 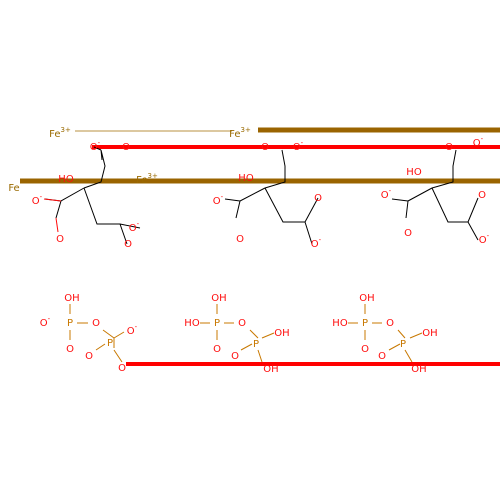 I want to click on pyrophosphate-3: OH HO P O O P OH O OH, so click(x=384, y=334).